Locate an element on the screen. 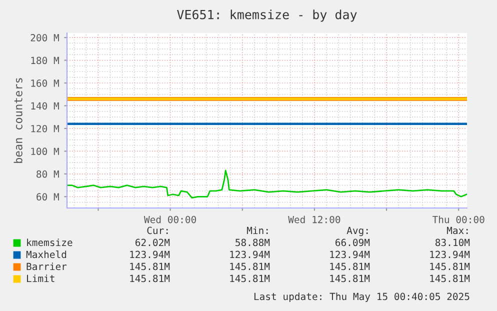  y-tick-label: 200 M is located at coordinates (44, 38).